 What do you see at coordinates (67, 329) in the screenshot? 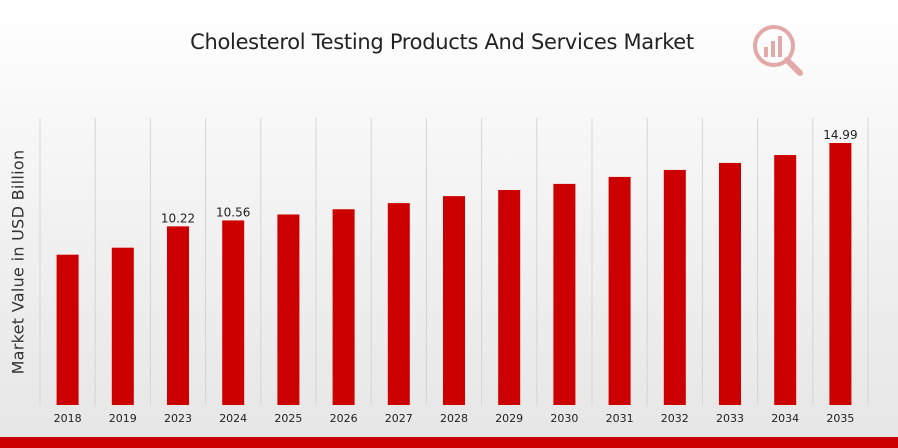
I see `bar-2018` at bounding box center [67, 329].